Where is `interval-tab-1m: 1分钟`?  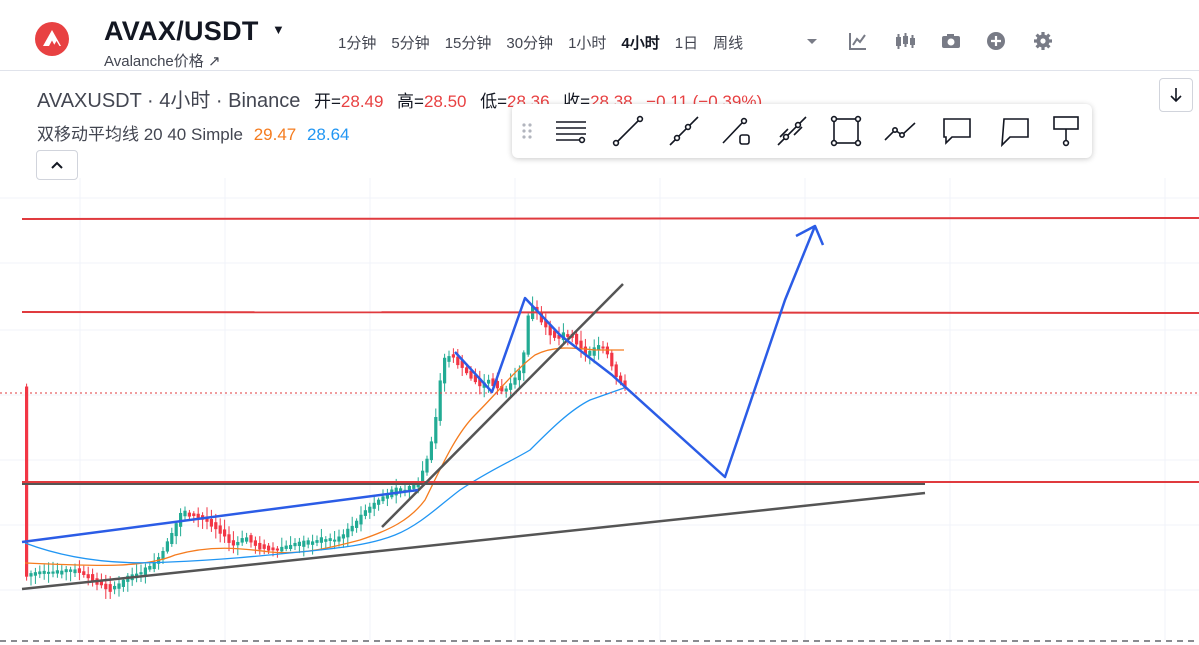
interval-tab-1m: 1分钟 is located at coordinates (357, 43).